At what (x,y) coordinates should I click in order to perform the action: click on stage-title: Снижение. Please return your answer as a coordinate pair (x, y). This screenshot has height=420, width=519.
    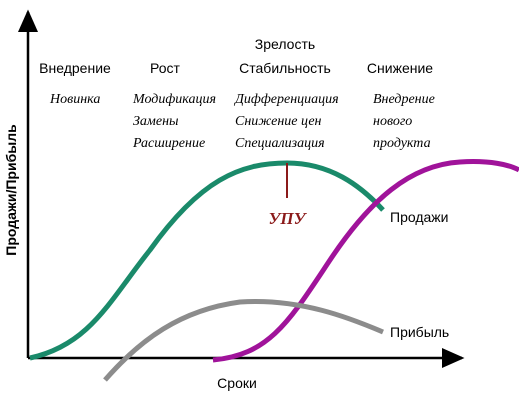
    Looking at the image, I should click on (400, 68).